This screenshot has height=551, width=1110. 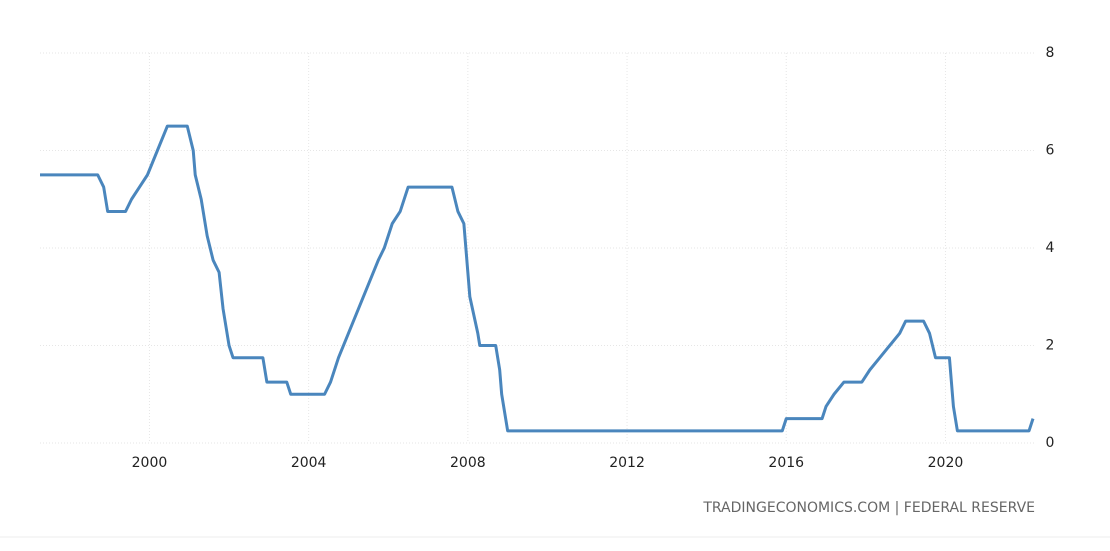 What do you see at coordinates (627, 463) in the screenshot?
I see `x-tick-label: 2012` at bounding box center [627, 463].